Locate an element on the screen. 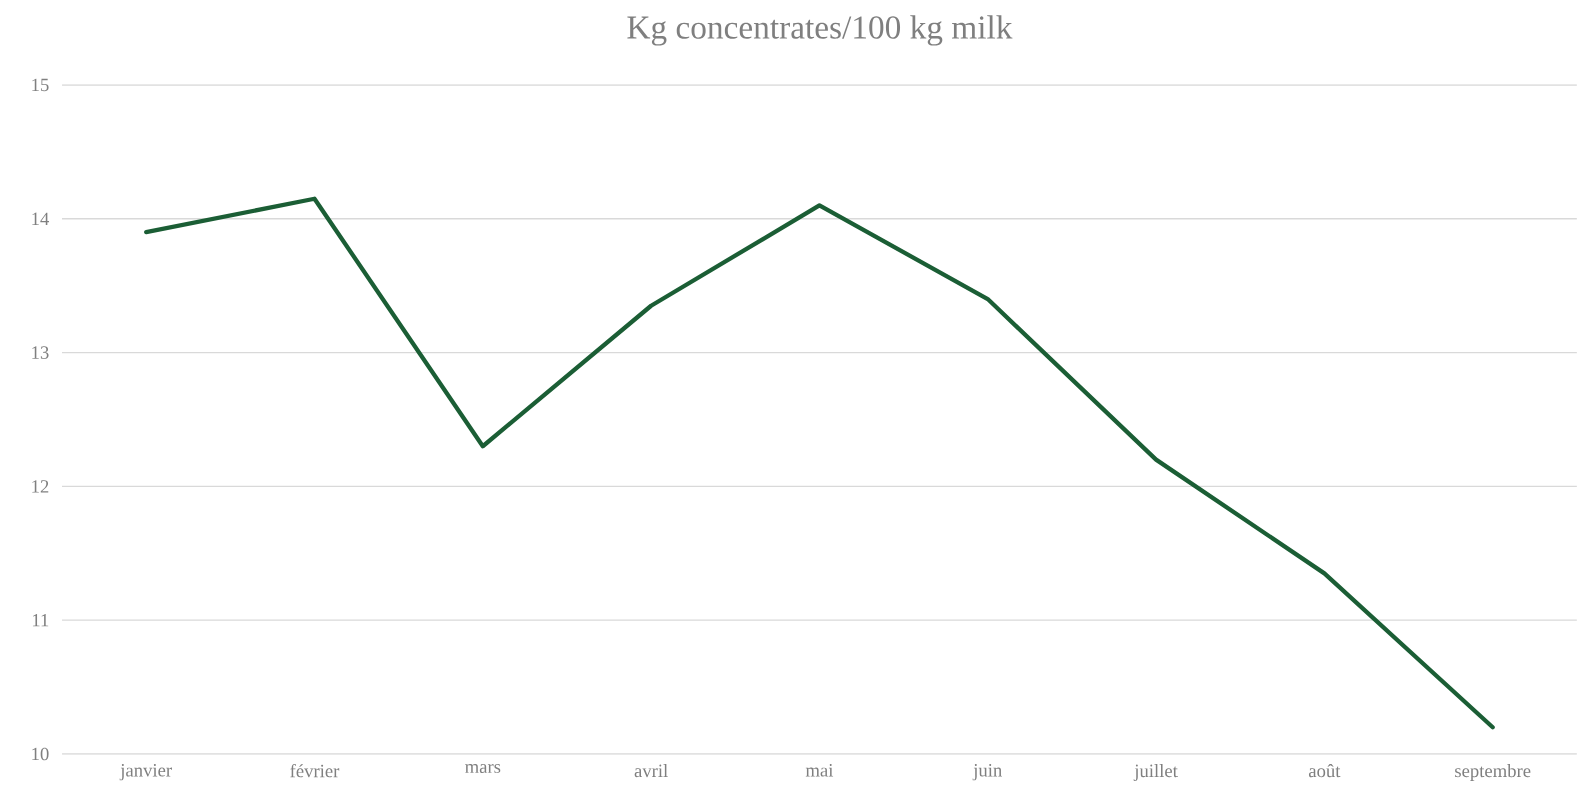  x-tick-label: février is located at coordinates (315, 771).